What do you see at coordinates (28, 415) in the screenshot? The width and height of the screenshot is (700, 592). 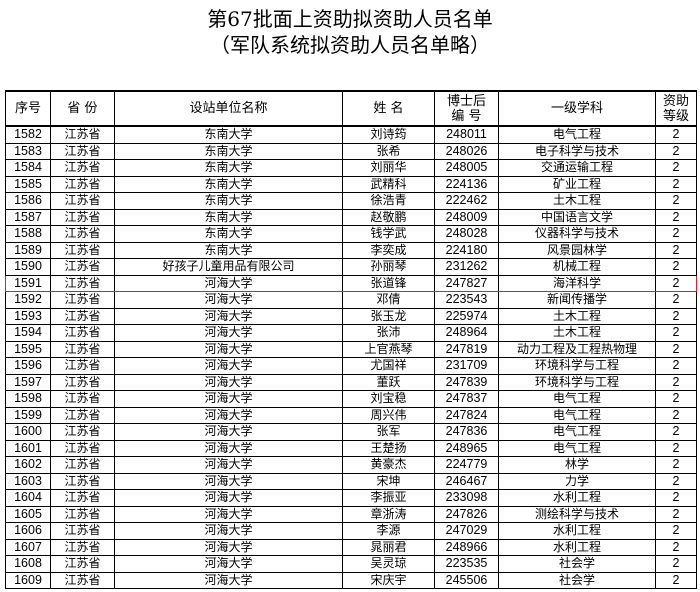 I see `cell-seq: 1599` at bounding box center [28, 415].